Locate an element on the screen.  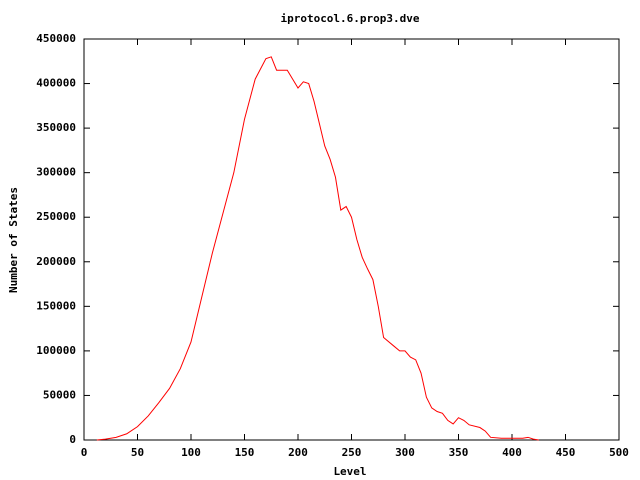
x-tick-label: 150 is located at coordinates (245, 452).